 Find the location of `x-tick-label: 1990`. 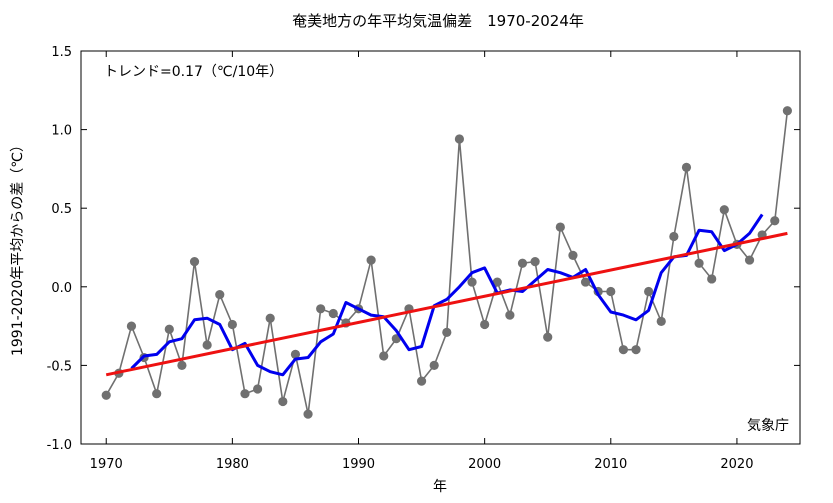

x-tick-label: 1990 is located at coordinates (358, 464).